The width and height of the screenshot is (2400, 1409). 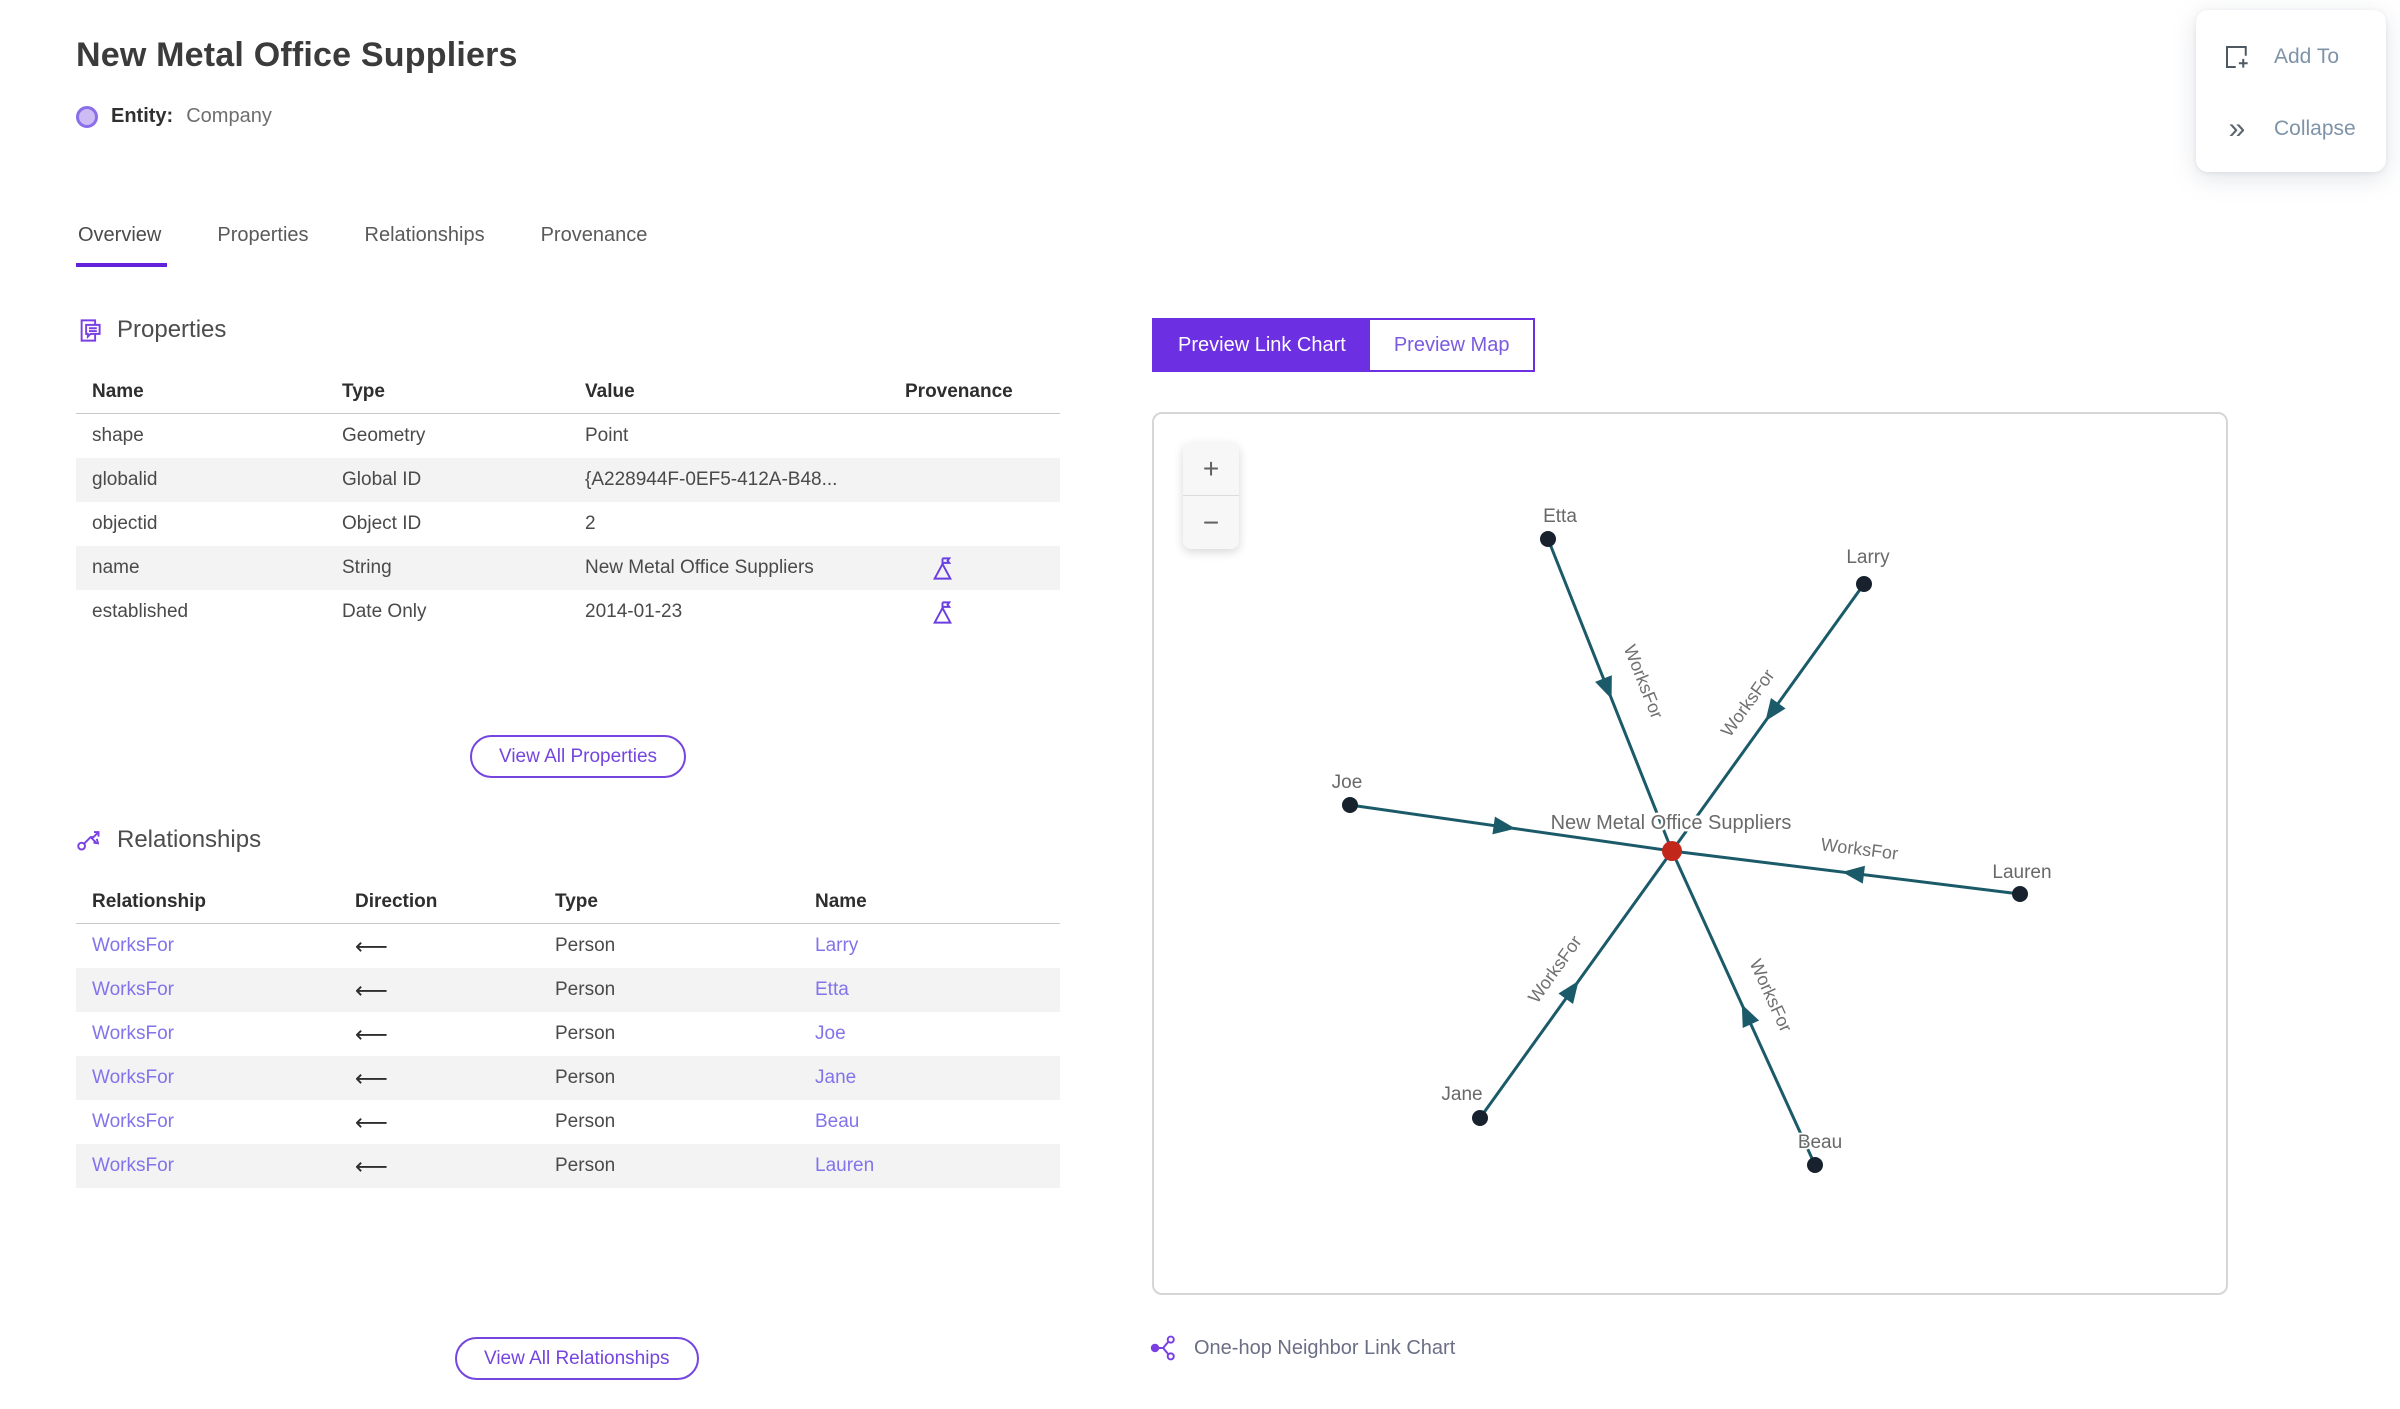 What do you see at coordinates (1262, 345) in the screenshot?
I see `tab-preview-link-chart: Preview Link Chart` at bounding box center [1262, 345].